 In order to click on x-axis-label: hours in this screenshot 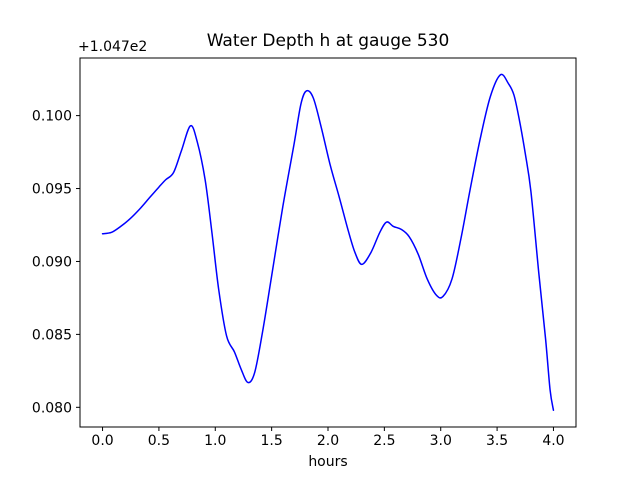, I will do `click(327, 462)`.